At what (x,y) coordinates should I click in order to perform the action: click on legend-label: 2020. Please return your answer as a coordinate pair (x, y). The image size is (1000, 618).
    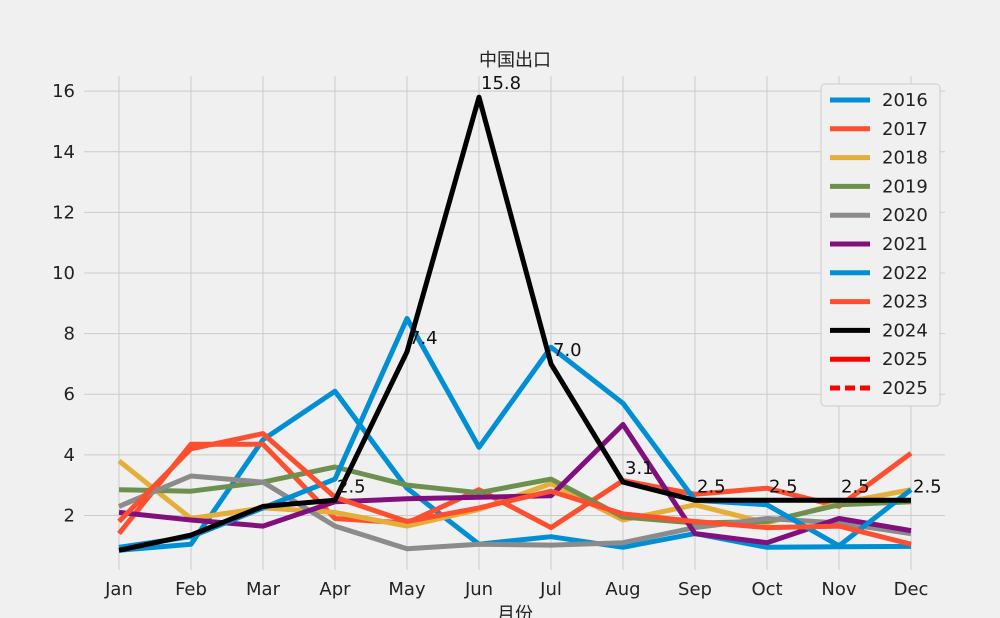
    Looking at the image, I should click on (905, 215).